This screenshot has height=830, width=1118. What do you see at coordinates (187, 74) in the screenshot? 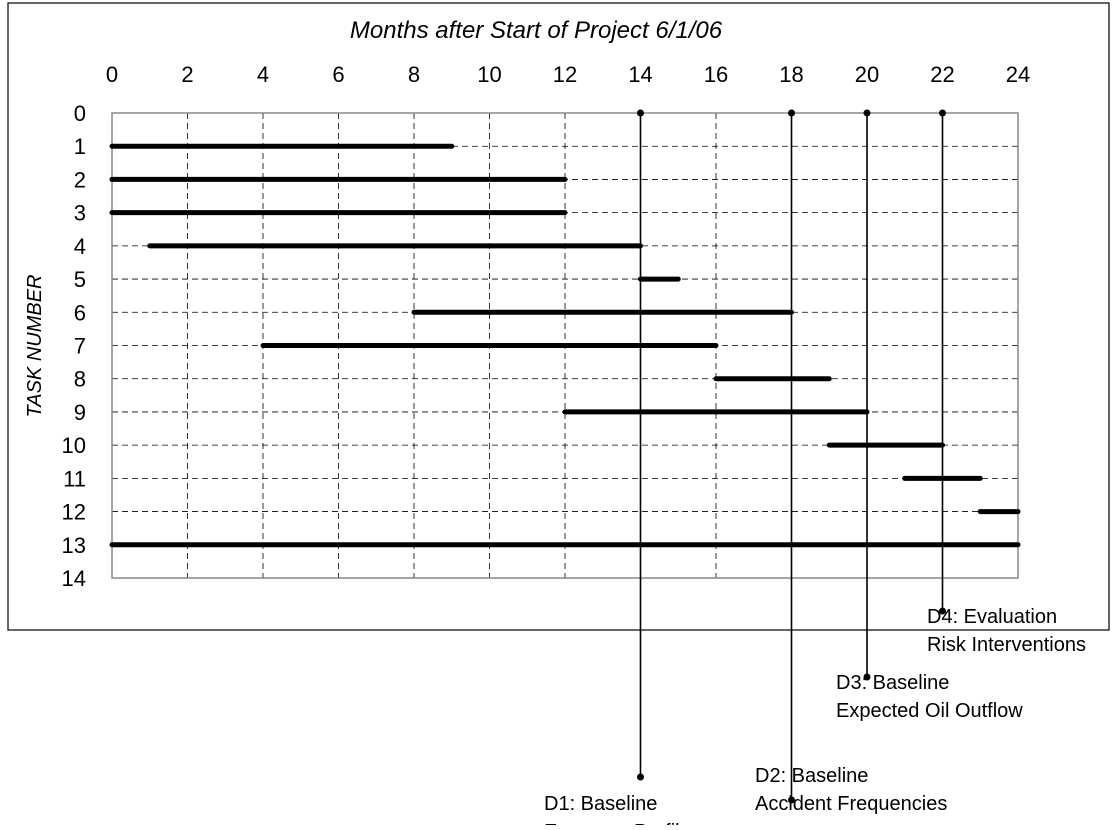
I see `x-tick-label: 2` at bounding box center [187, 74].